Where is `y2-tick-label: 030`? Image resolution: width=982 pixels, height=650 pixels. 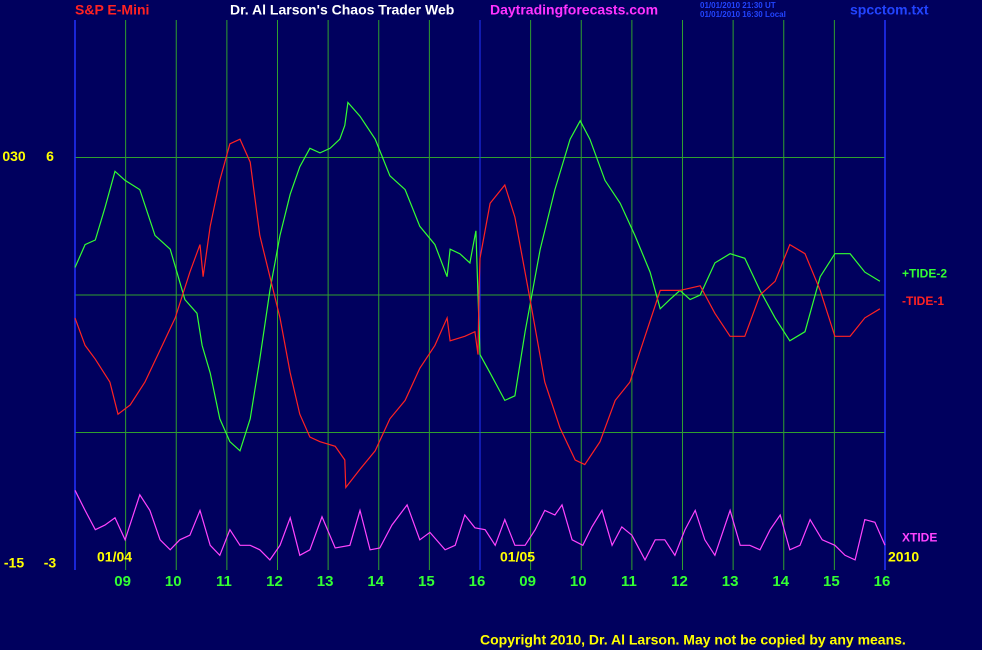 y2-tick-label: 030 is located at coordinates (14, 156).